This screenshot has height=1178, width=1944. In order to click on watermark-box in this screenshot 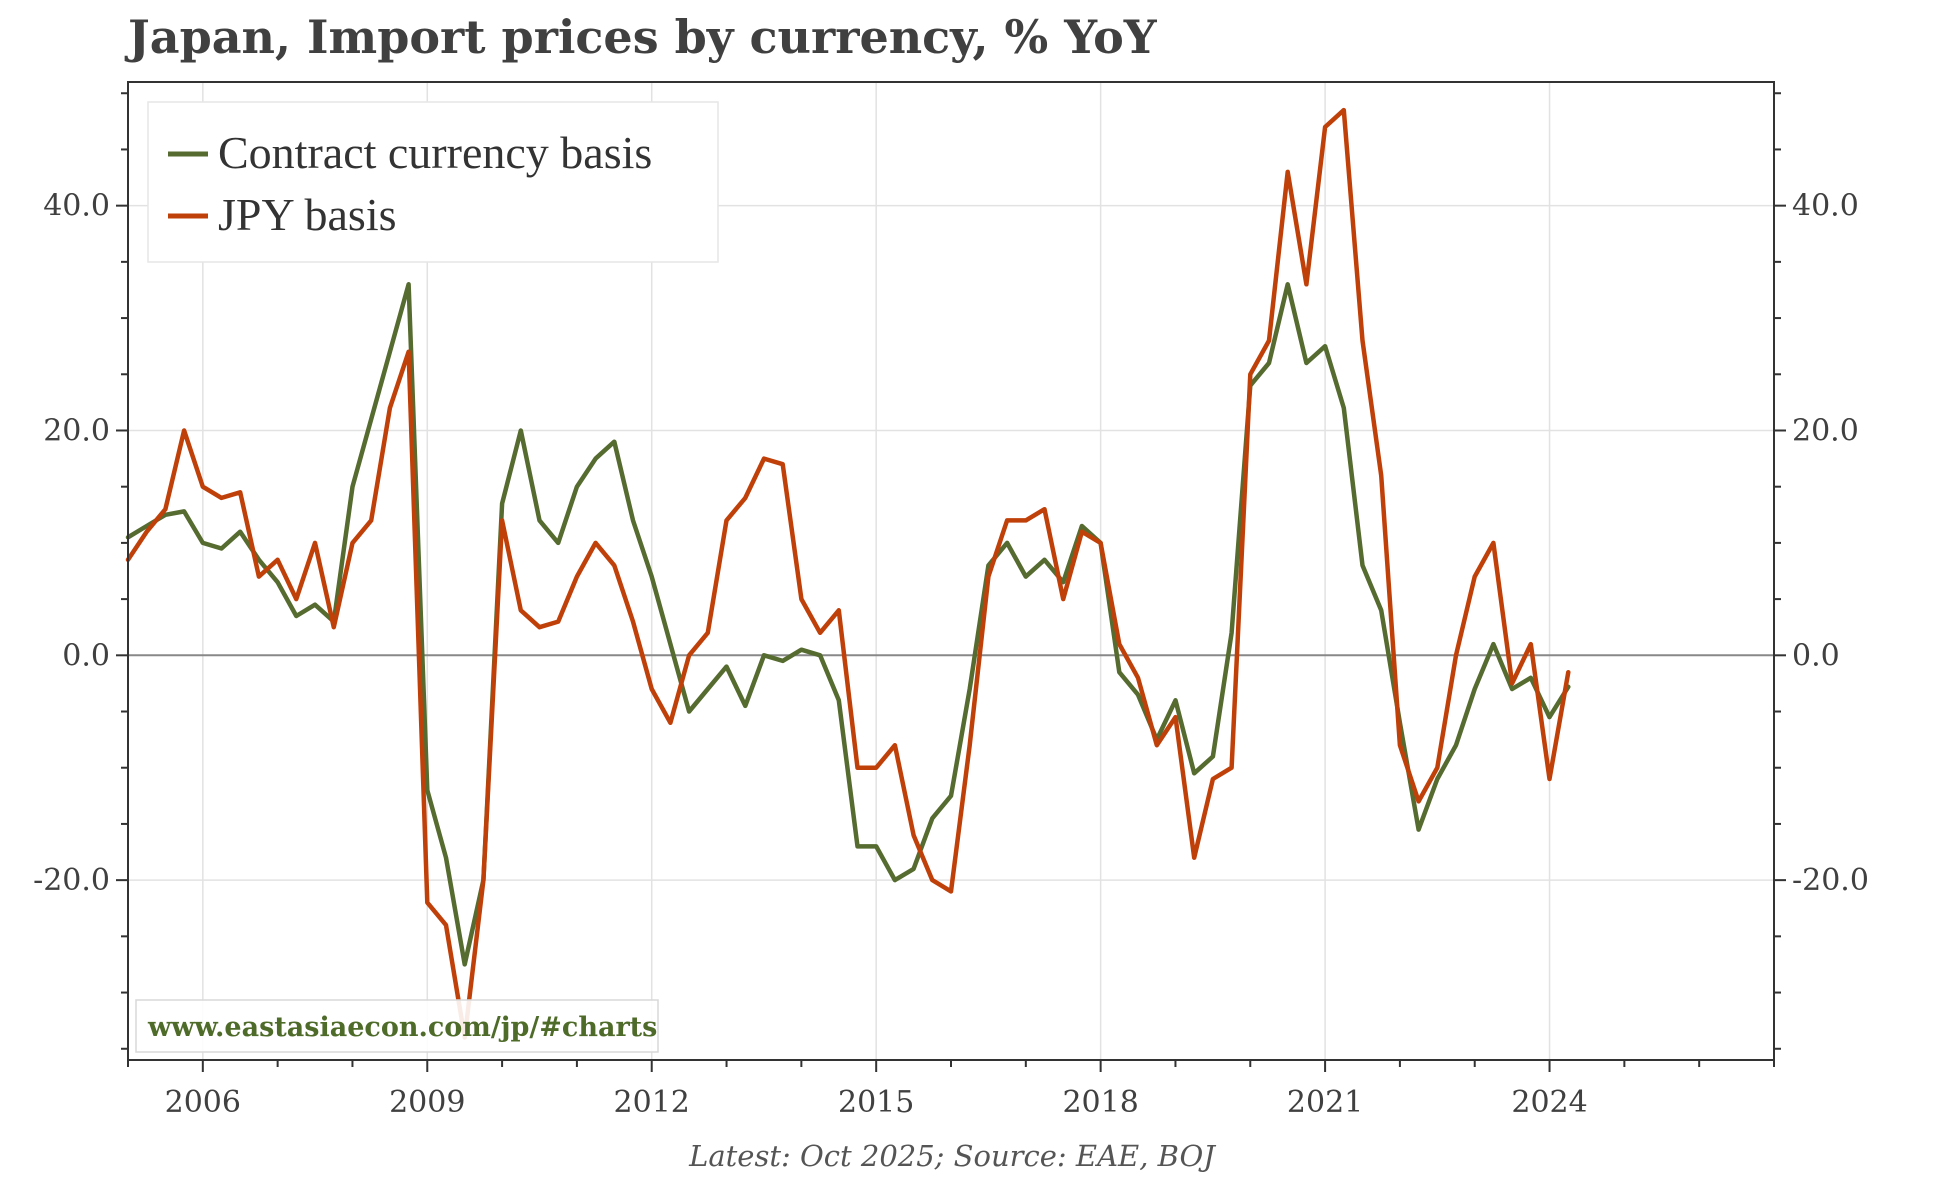, I will do `click(397, 1026)`.